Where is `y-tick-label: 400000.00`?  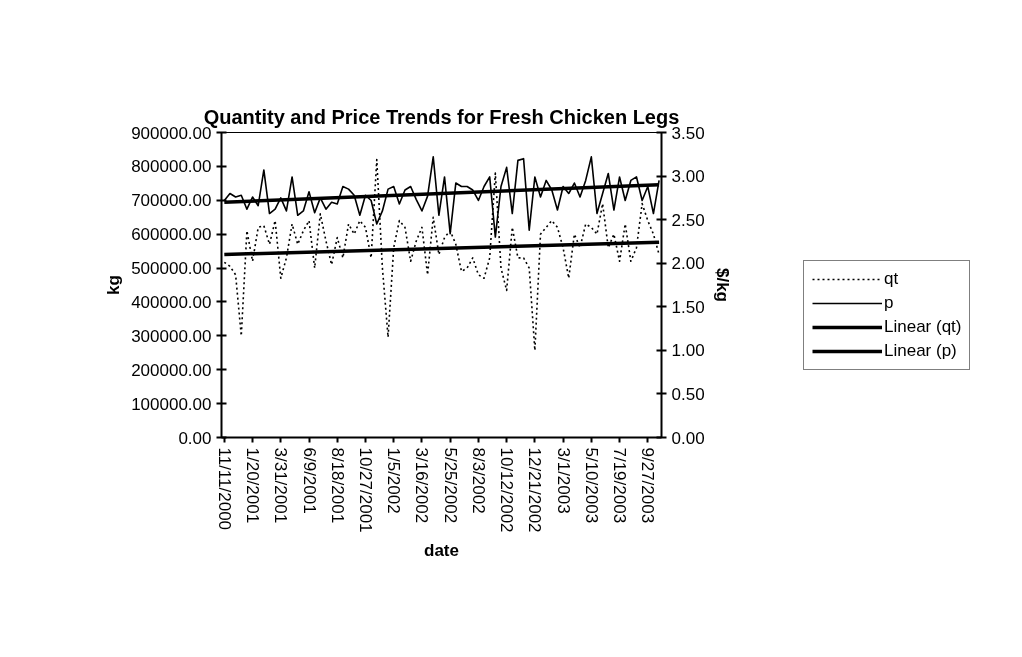
y-tick-label: 400000.00 is located at coordinates (171, 302).